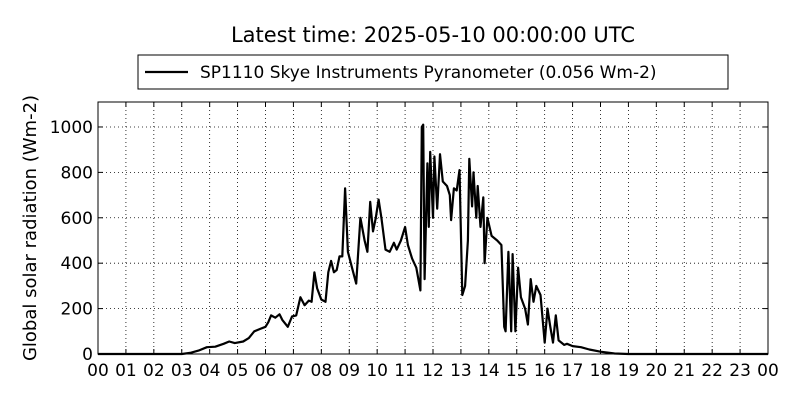 The height and width of the screenshot is (404, 800). Describe the element at coordinates (182, 371) in the screenshot. I see `x-tick-label: 03` at that location.